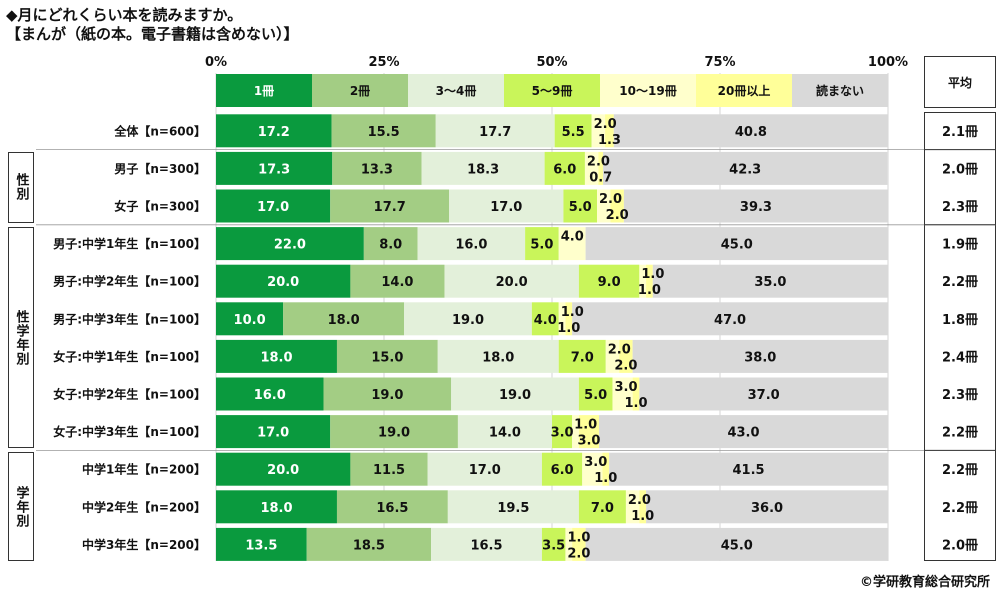 The width and height of the screenshot is (1000, 595). What do you see at coordinates (767, 508) in the screenshot?
I see `data-label: 36.0` at bounding box center [767, 508].